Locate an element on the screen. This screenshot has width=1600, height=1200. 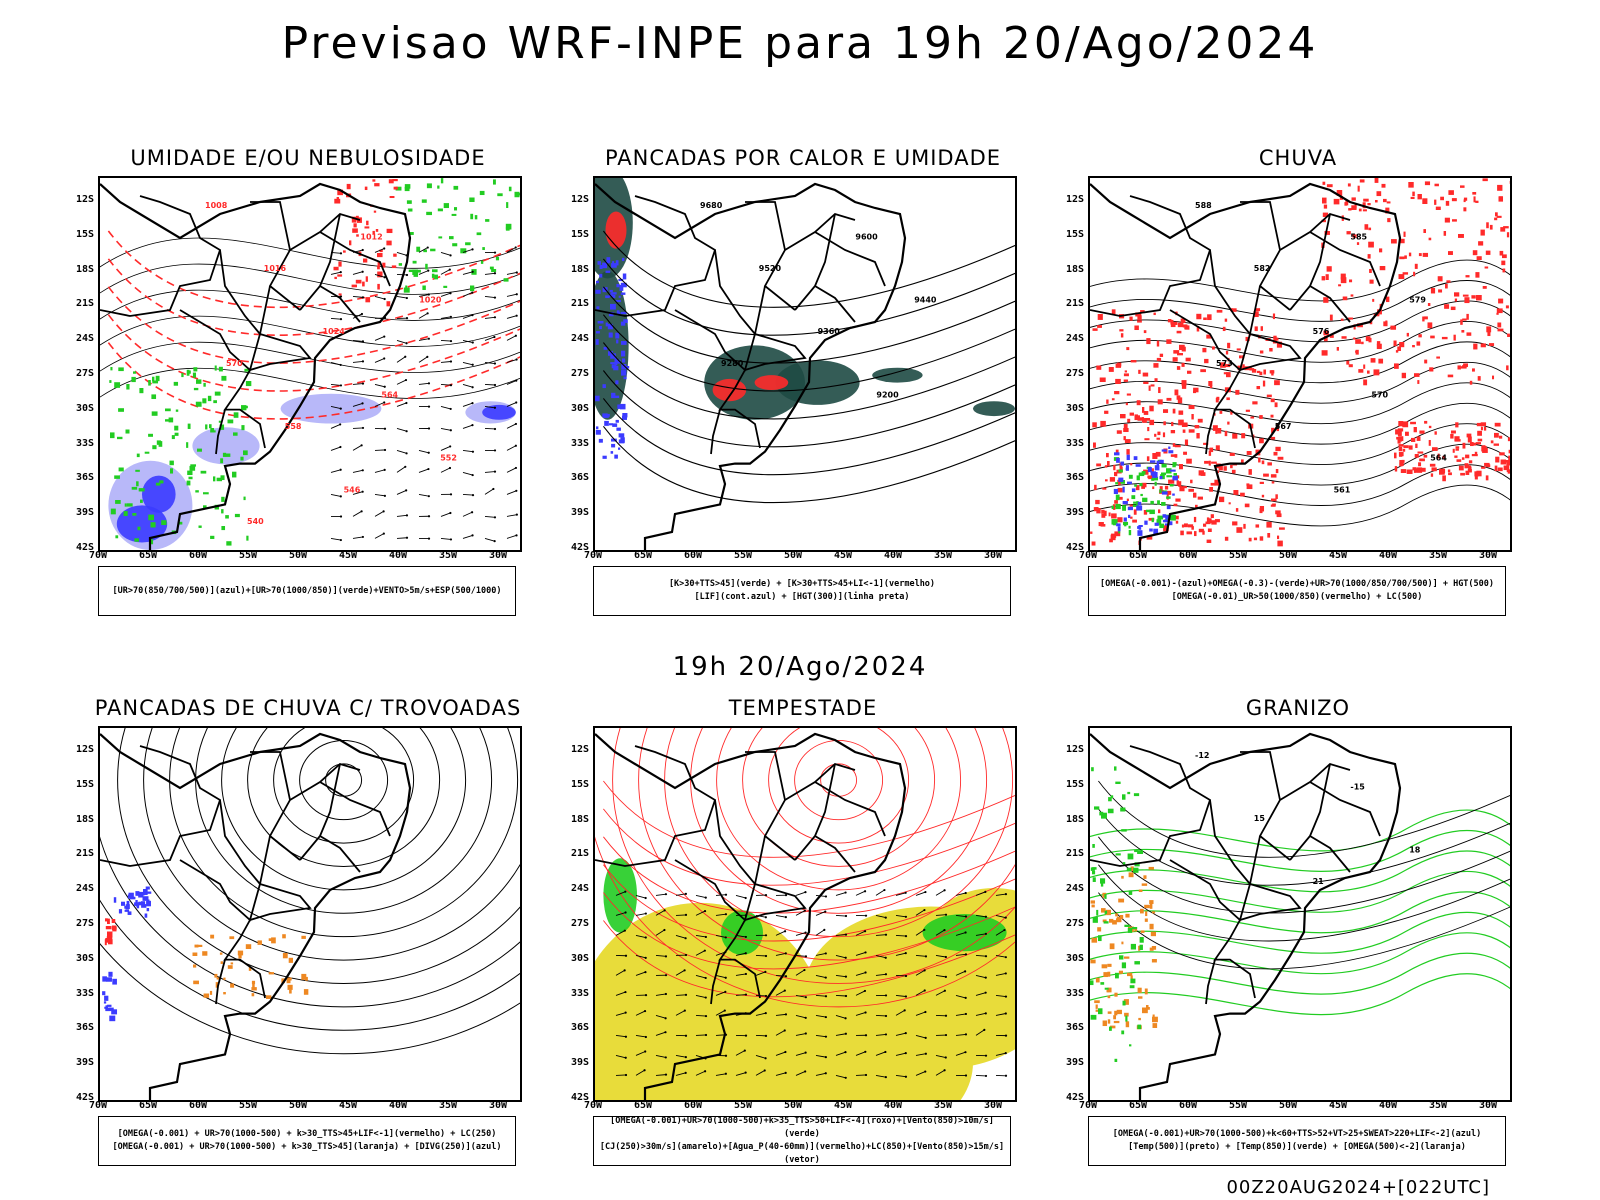
contour-label: 567 is located at coordinates (1283, 426).